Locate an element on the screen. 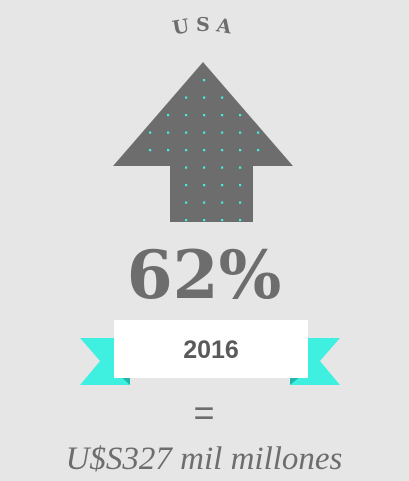  country-label: USA is located at coordinates (205, 27).